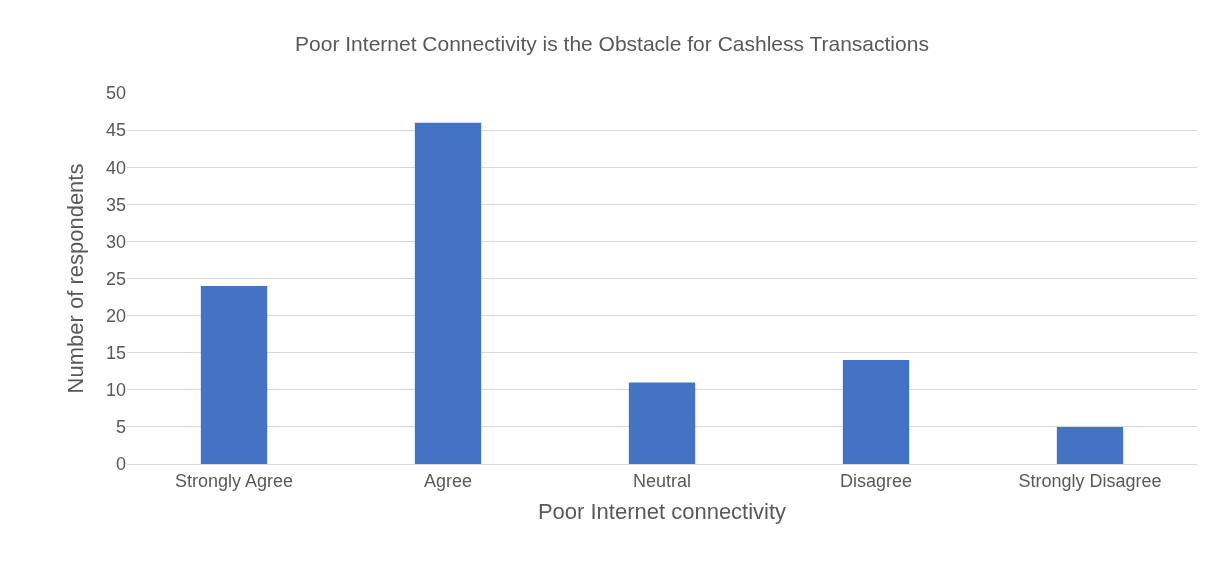 The image size is (1224, 582). Describe the element at coordinates (662, 512) in the screenshot. I see `x-axis-title: Poor Internet connectivity` at that location.